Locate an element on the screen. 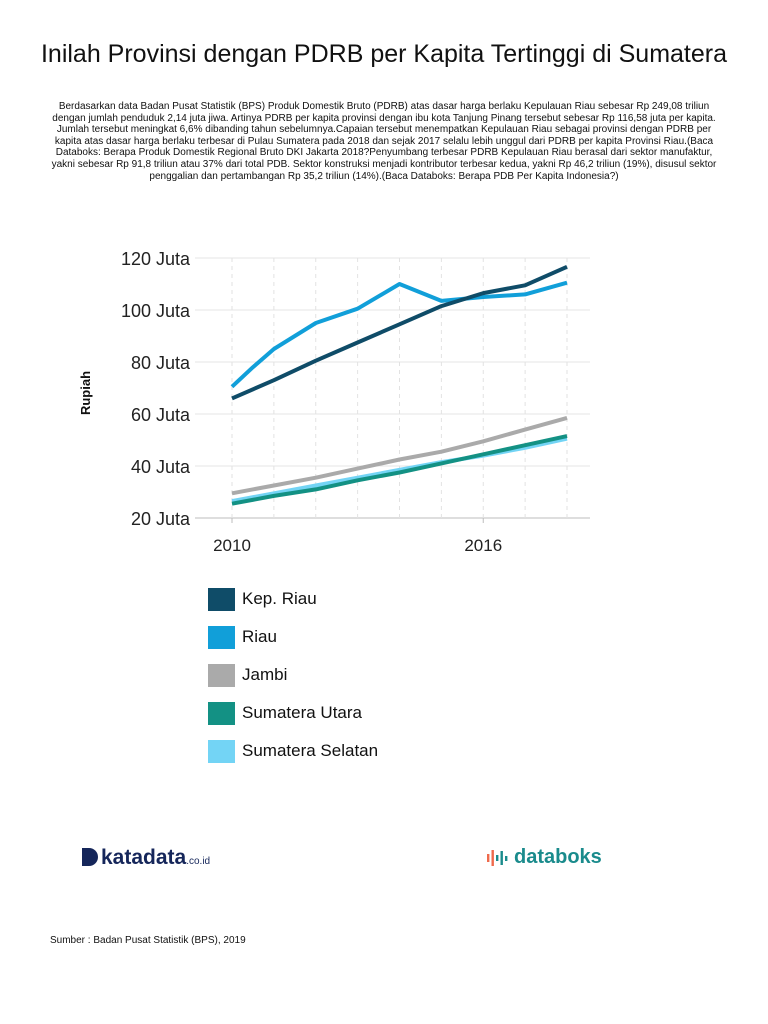 The height and width of the screenshot is (1024, 768). series-line-riau is located at coordinates (399, 334).